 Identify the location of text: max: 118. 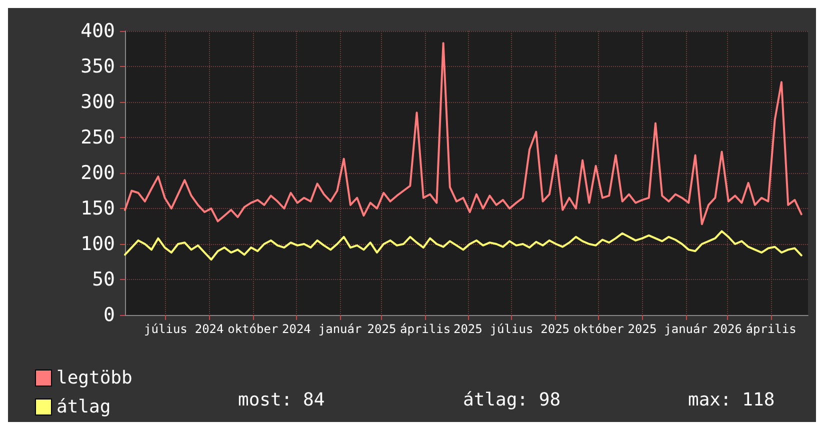
(731, 400).